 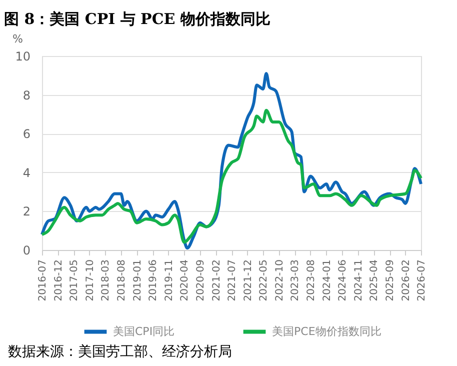 I want to click on y-tick-label: 8, so click(x=26, y=95).